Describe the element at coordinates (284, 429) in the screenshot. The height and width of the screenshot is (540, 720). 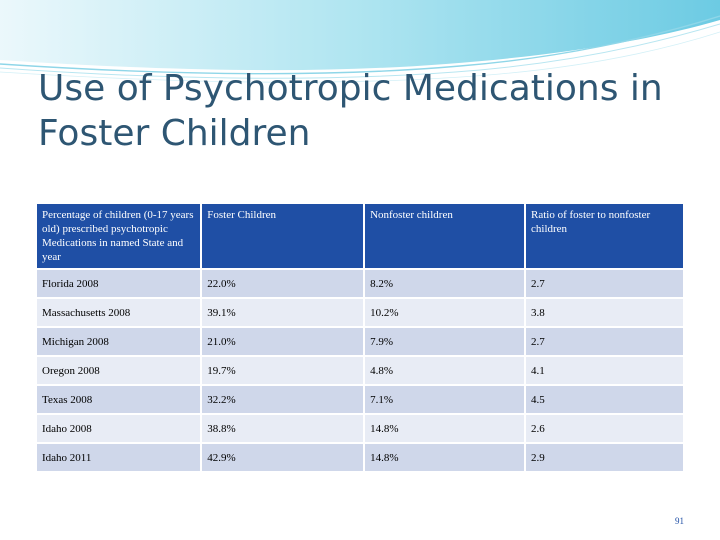
I see `foster-percent-cell: 38.8%` at that location.